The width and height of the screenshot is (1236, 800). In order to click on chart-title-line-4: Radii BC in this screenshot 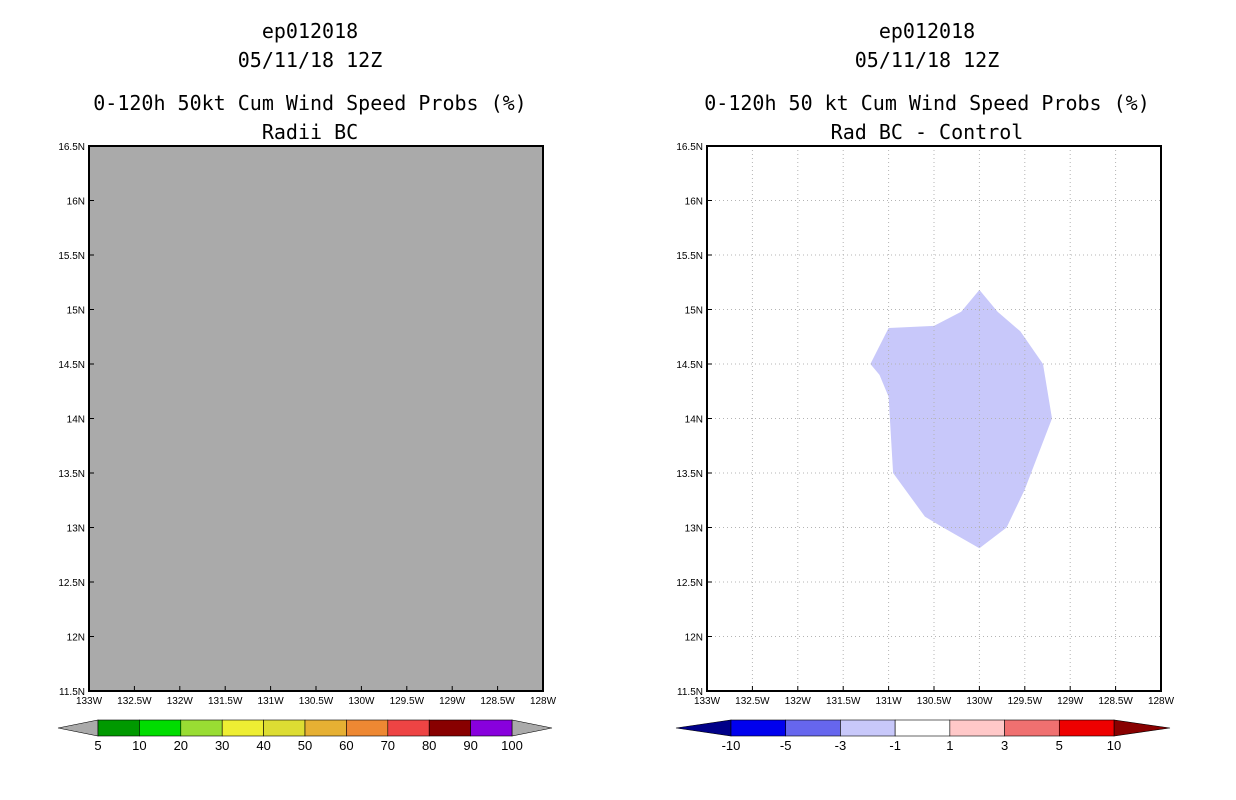, I will do `click(310, 132)`.